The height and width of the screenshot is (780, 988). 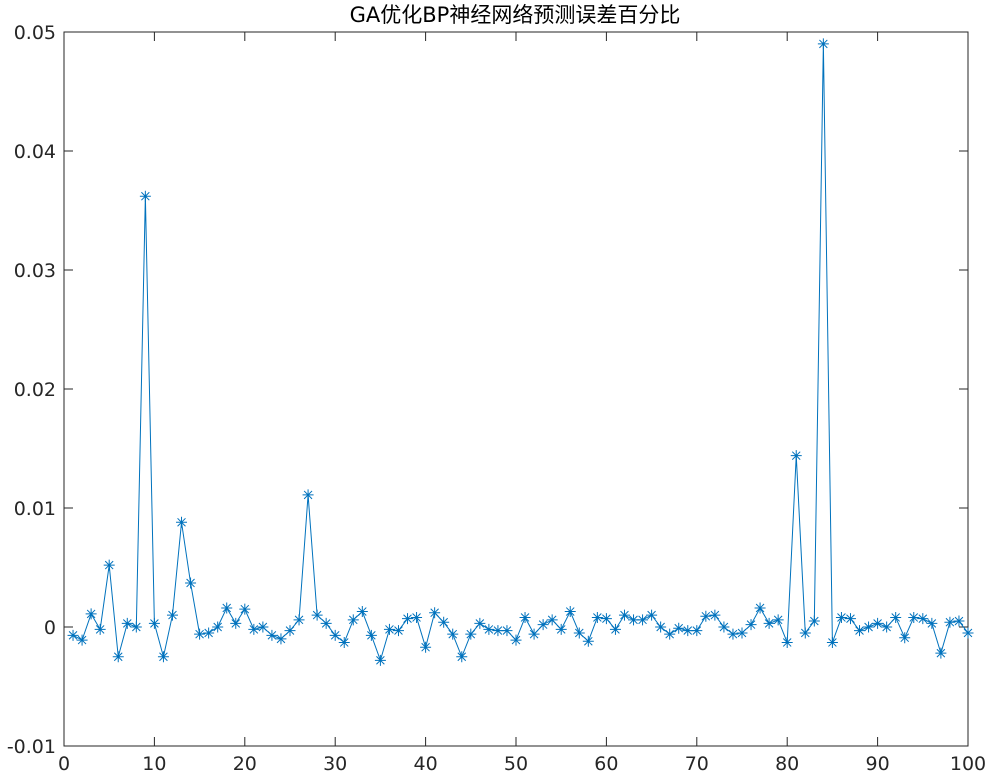 What do you see at coordinates (35, 33) in the screenshot?
I see `y-tick-label: 0.05` at bounding box center [35, 33].